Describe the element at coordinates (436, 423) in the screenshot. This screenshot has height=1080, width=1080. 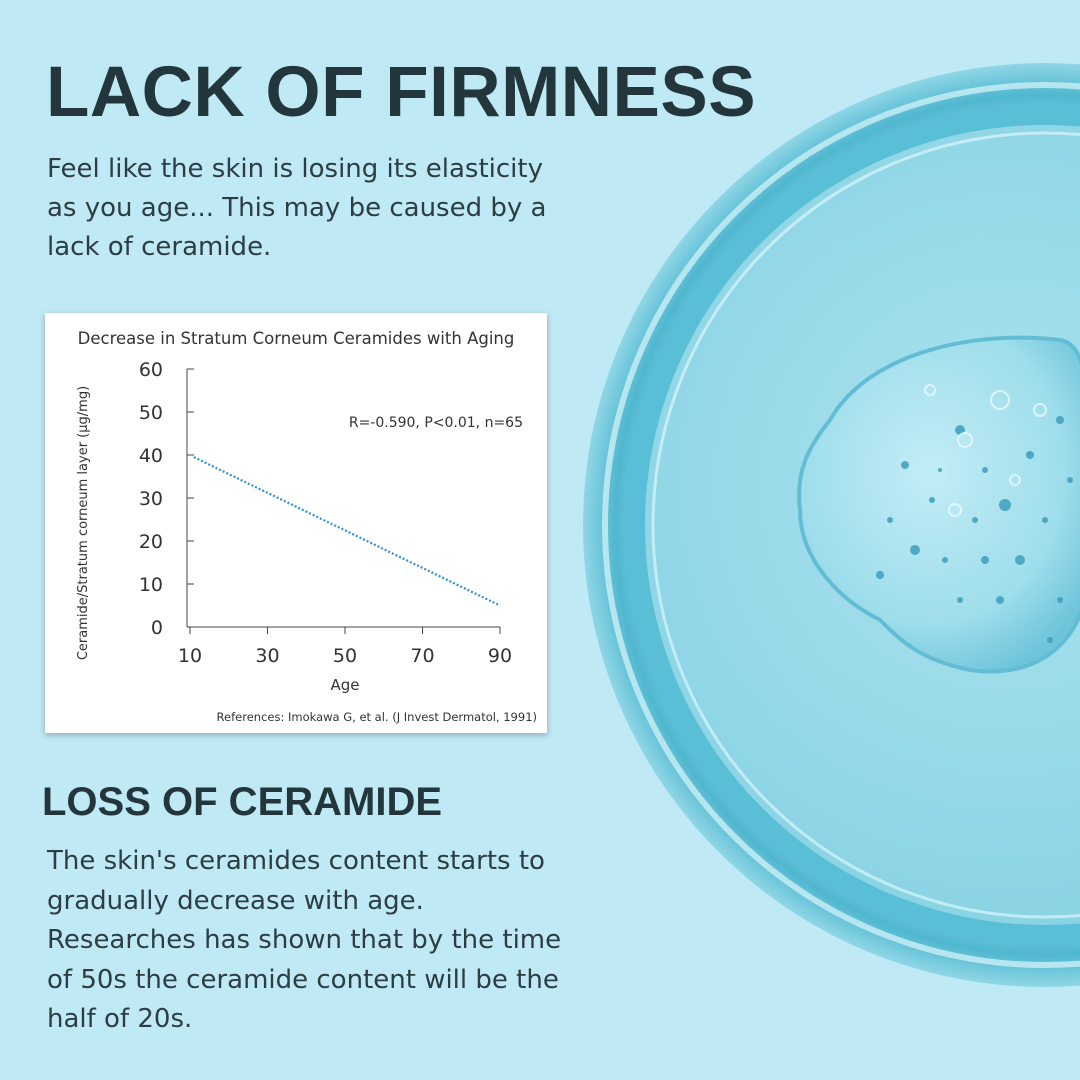
I see `stats-annotation: R=-0.590, P<0.01, n=65` at that location.